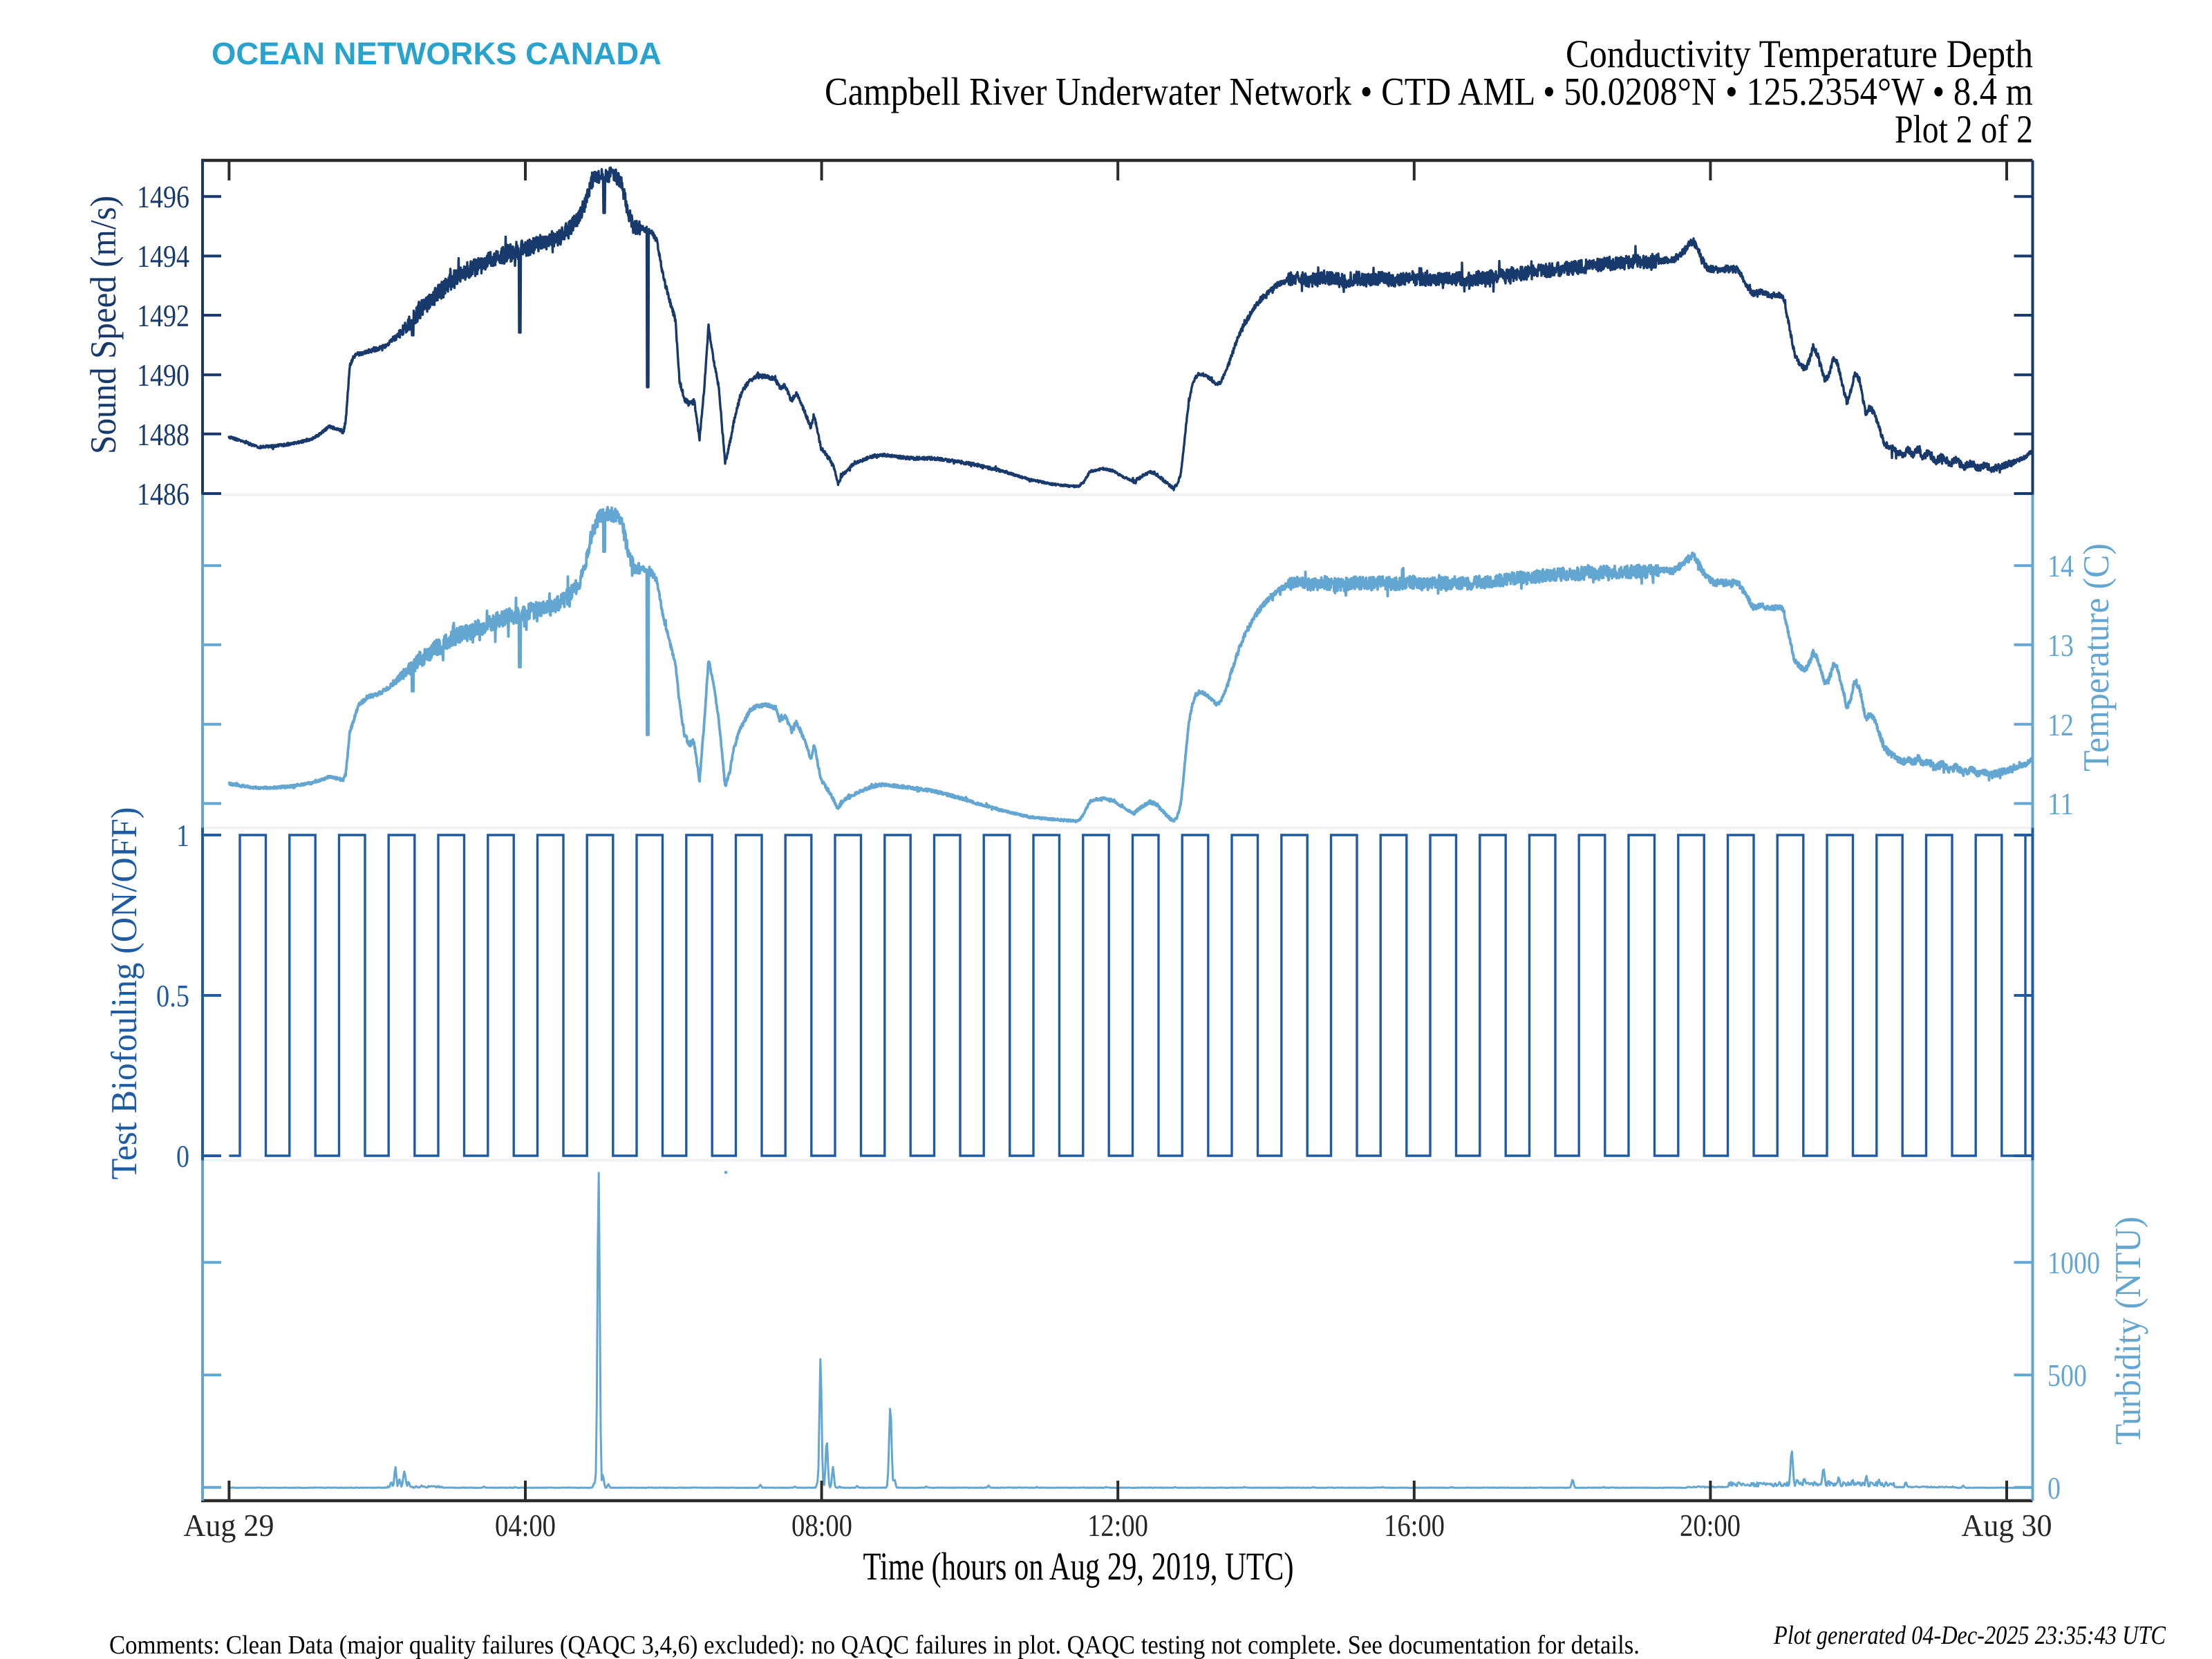  Describe the element at coordinates (1078, 1567) in the screenshot. I see `svg-text:Time (hours on Aug 29, 2019, U: Time (hours on Aug 29, 2019, UTC)` at that location.